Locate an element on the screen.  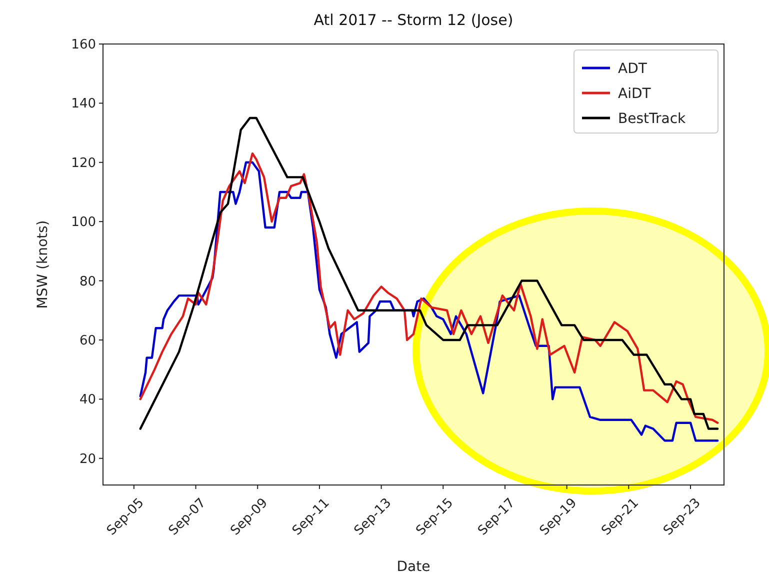
y-tick-label: 40 is located at coordinates (87, 400).